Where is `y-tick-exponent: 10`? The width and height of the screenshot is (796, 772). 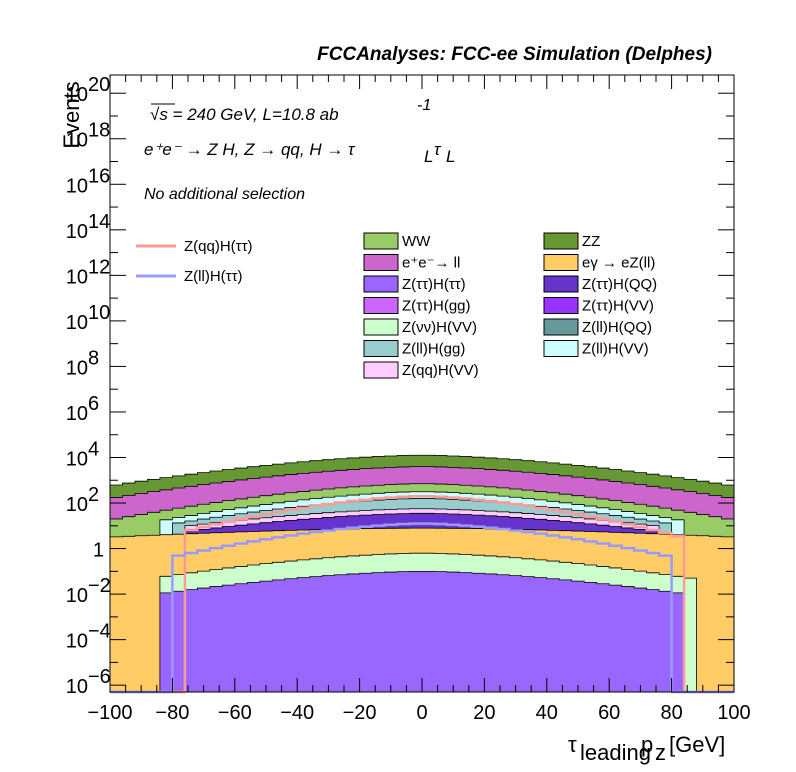 y-tick-exponent: 10 is located at coordinates (99, 313).